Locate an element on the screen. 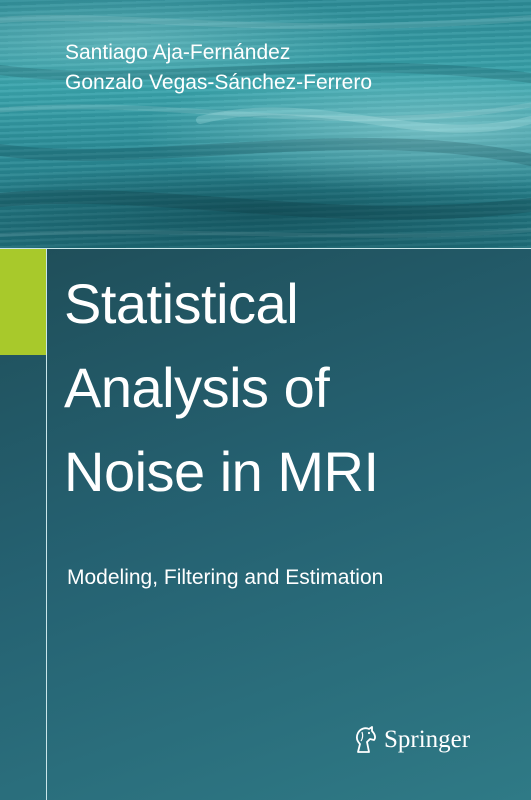 Image resolution: width=531 pixels, height=800 pixels. horse-head-icon is located at coordinates (365, 740).